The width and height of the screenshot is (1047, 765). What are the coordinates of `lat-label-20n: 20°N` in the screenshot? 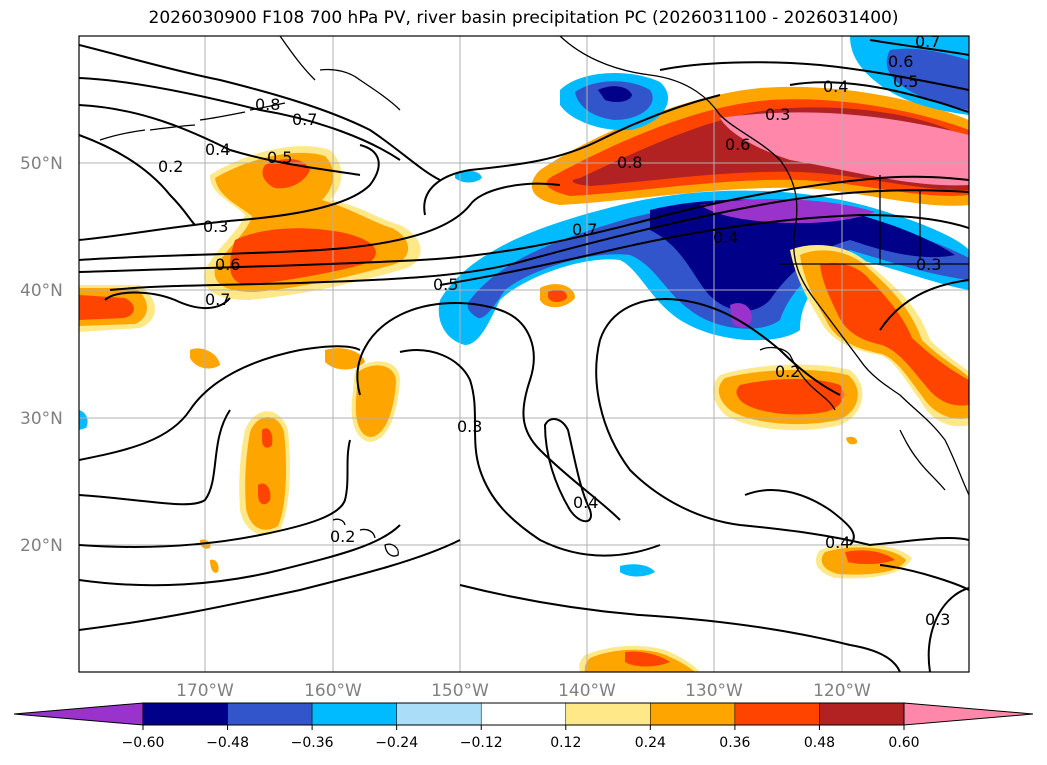 It's located at (41, 546).